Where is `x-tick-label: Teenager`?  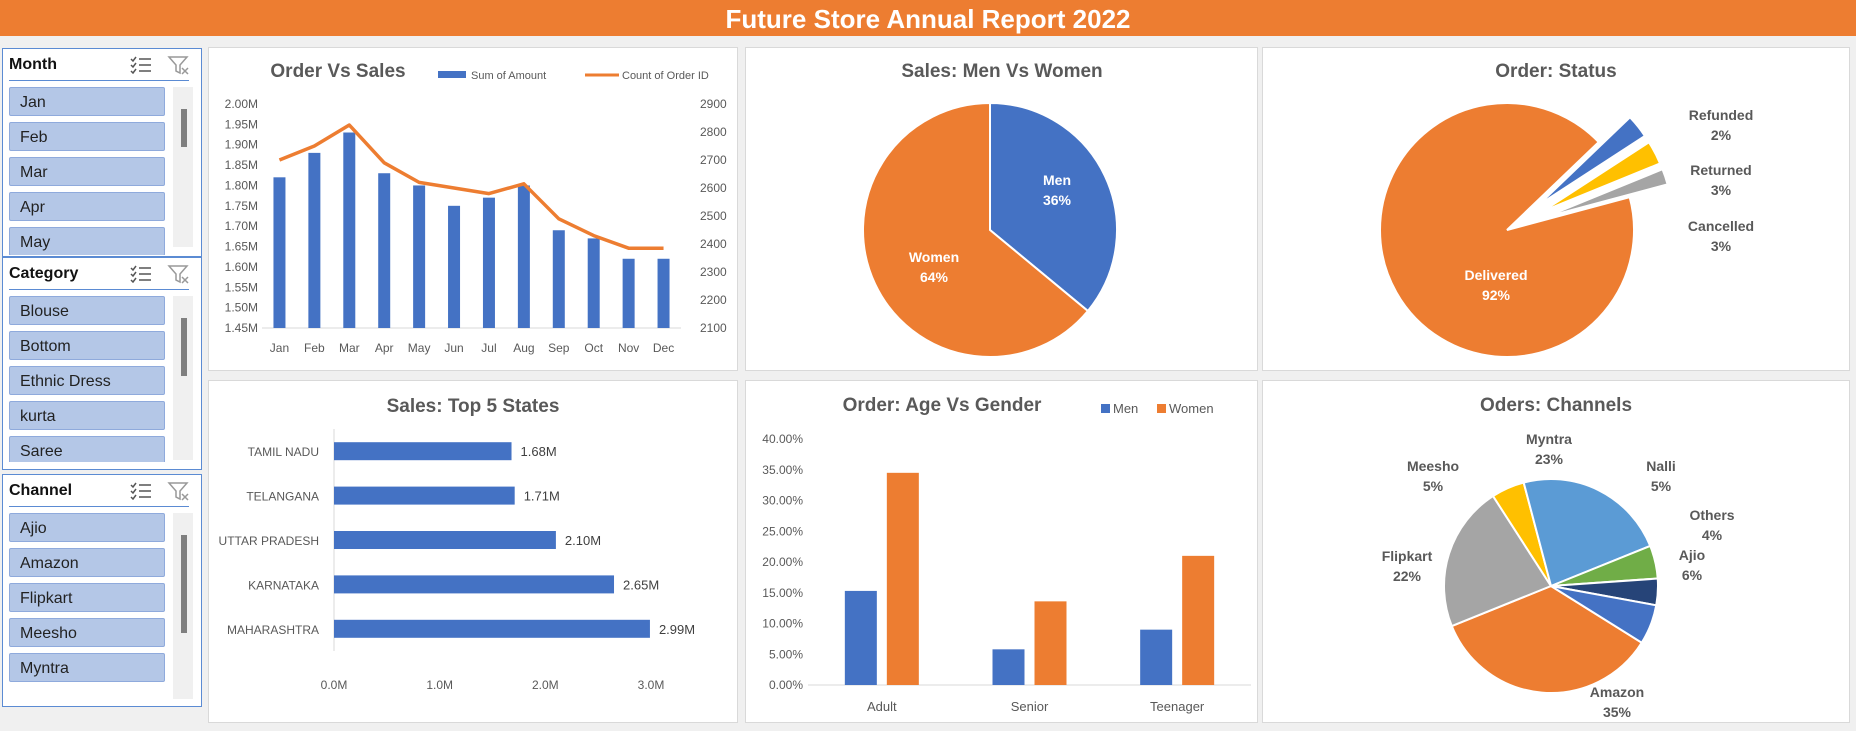
x-tick-label: Teenager is located at coordinates (1177, 706).